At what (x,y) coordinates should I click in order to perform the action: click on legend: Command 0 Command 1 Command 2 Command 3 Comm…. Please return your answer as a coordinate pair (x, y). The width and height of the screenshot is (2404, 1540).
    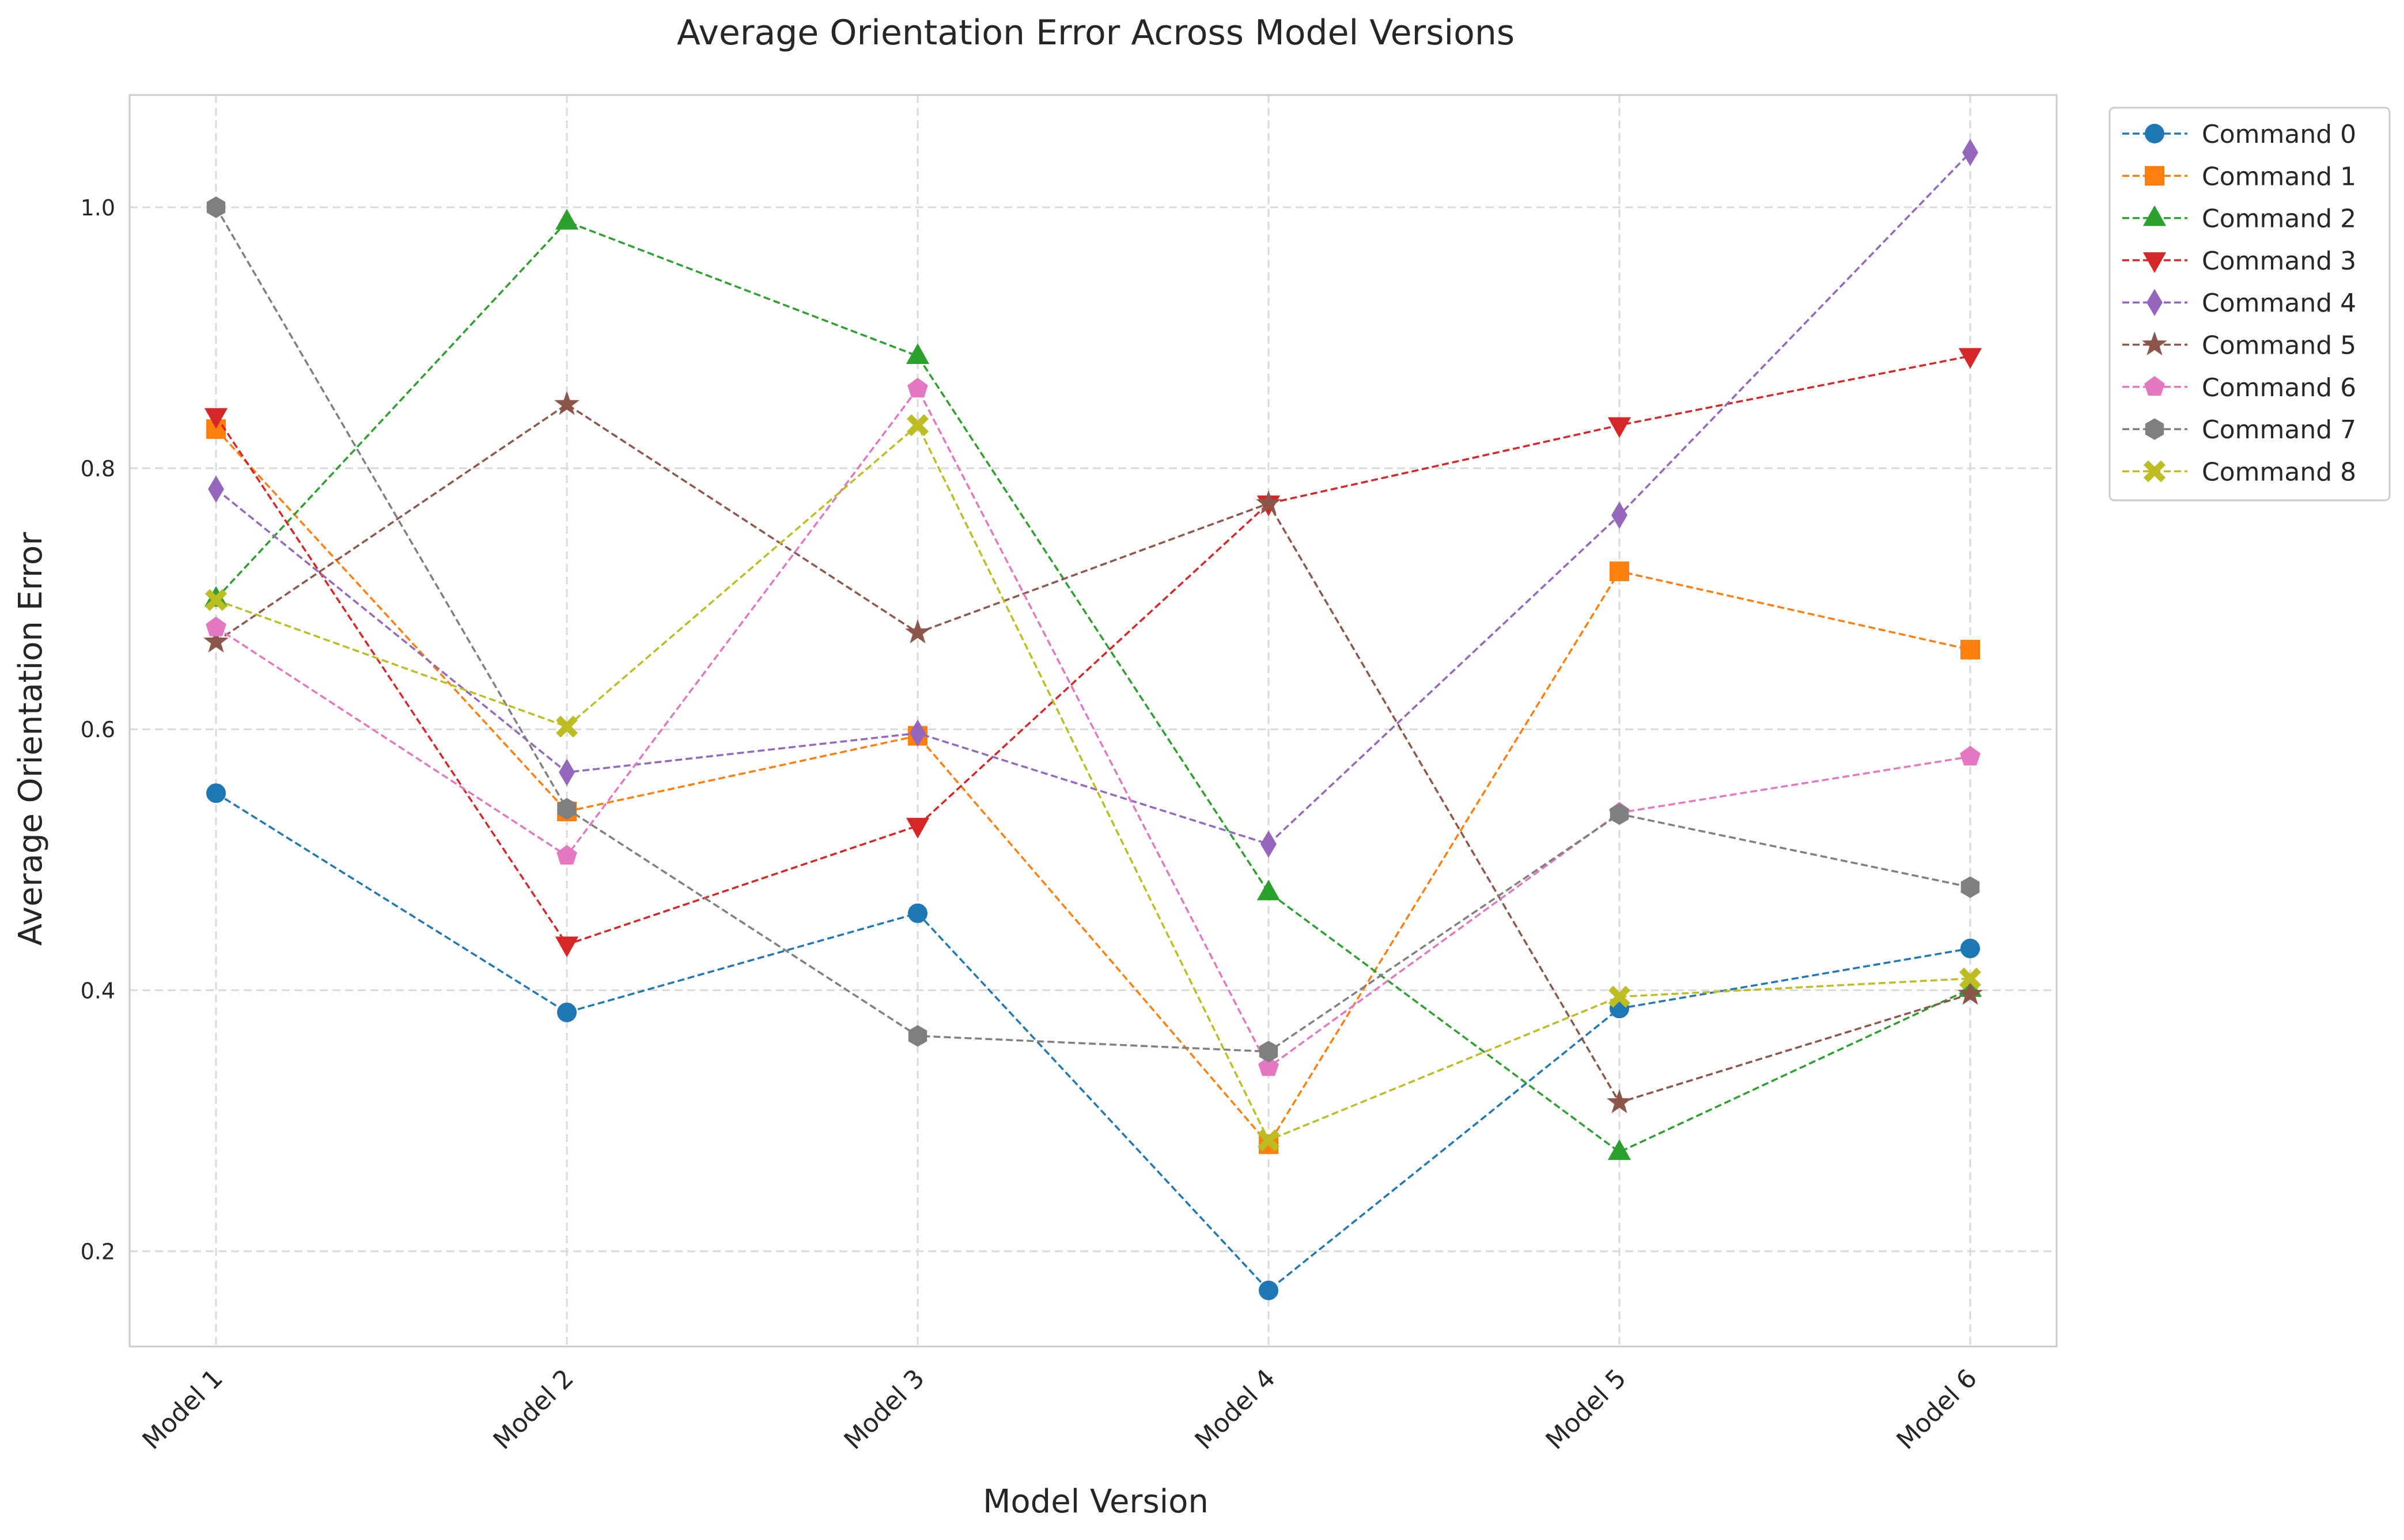
    Looking at the image, I should click on (2249, 305).